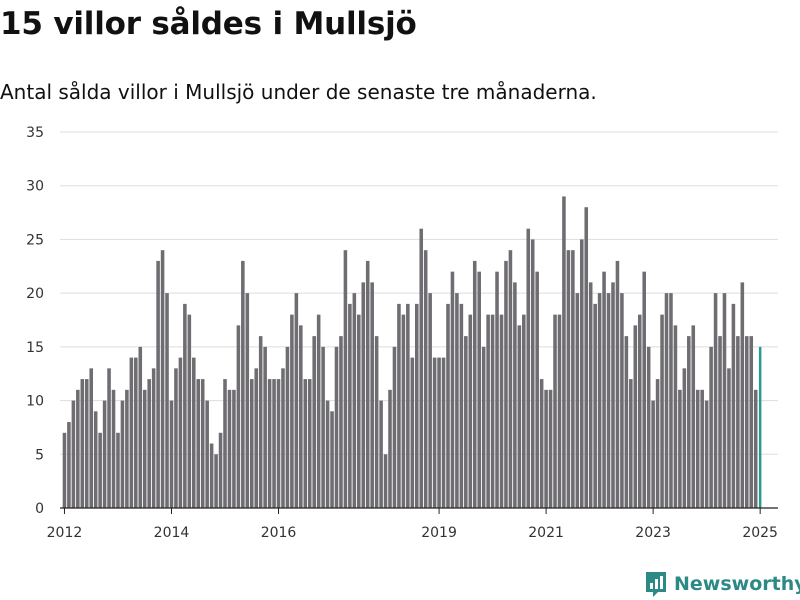  Describe the element at coordinates (412, 524) in the screenshot. I see `x-axis: 2012 2014 2016 2019 2021 2023 2025` at that location.